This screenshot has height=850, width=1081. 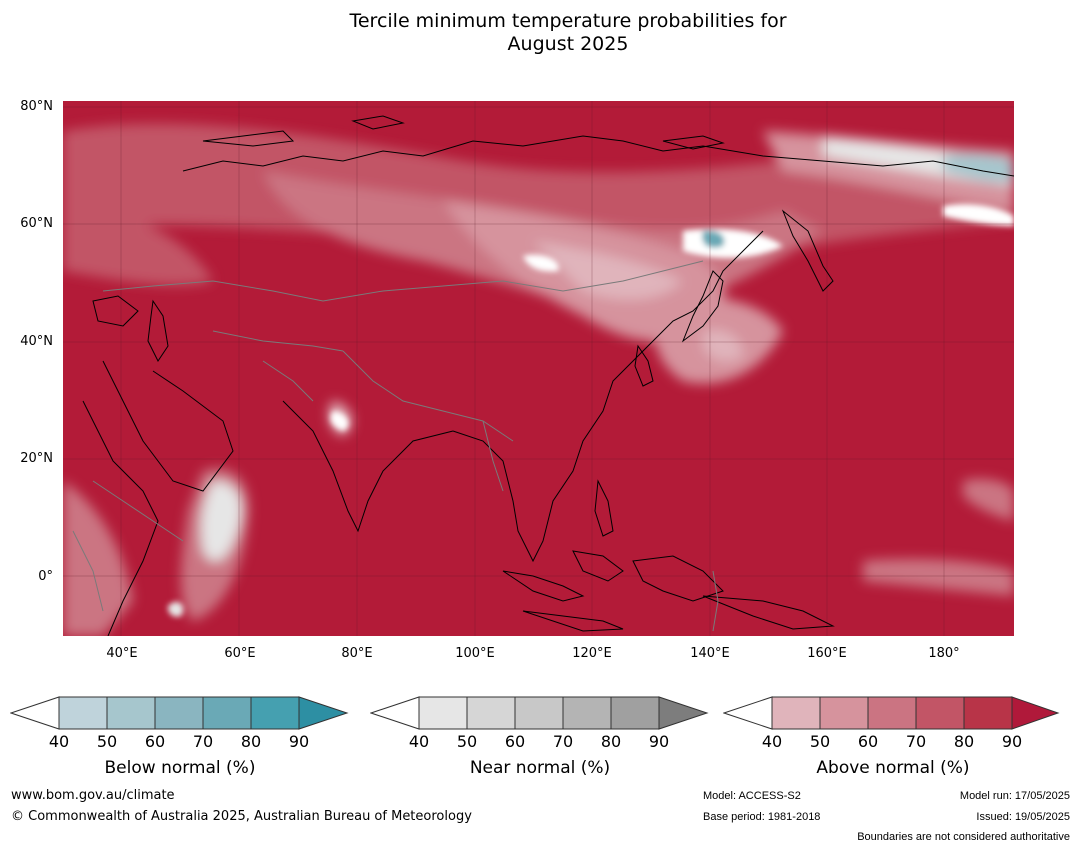 I want to click on colorbar-above-normal, so click(x=891, y=713).